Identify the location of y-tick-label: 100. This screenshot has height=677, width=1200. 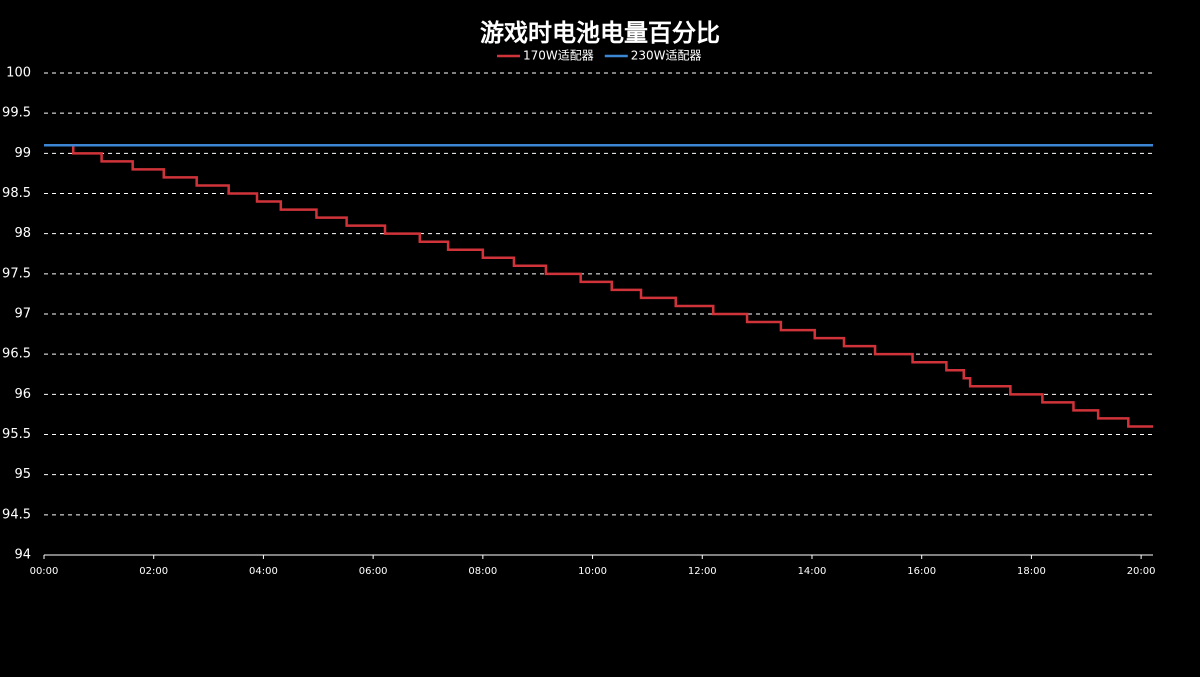
(18, 73).